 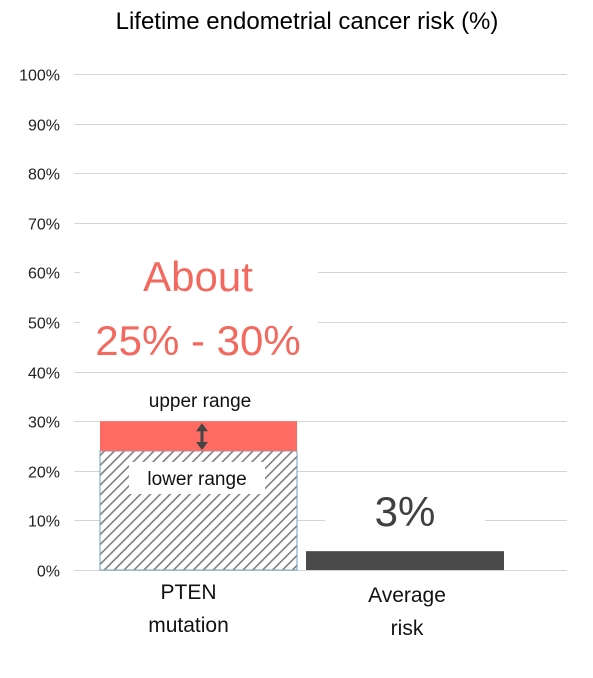 I want to click on y-tick-label: 40%, so click(x=44, y=374).